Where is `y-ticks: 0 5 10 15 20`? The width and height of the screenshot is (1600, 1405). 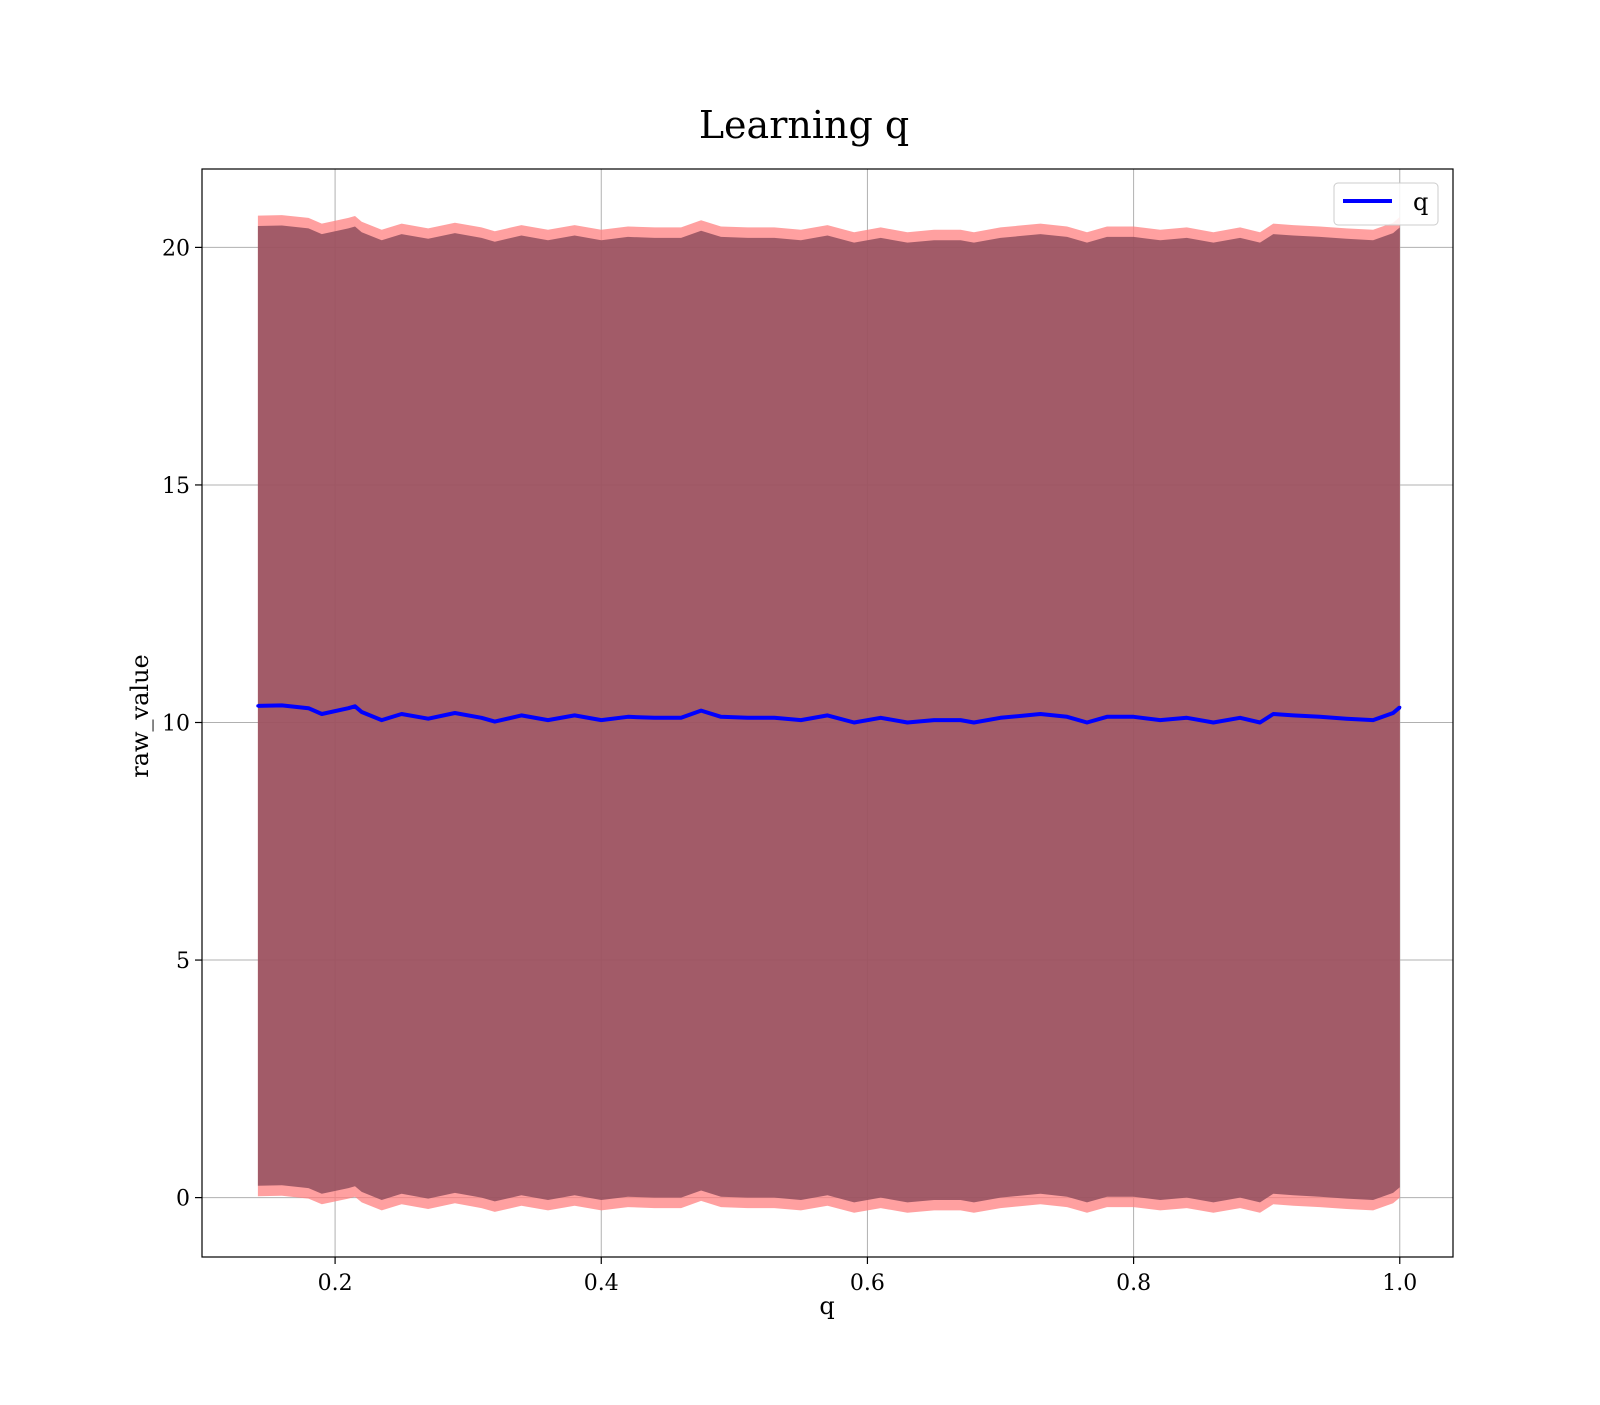 y-ticks: 0 5 10 15 20 is located at coordinates (182, 724).